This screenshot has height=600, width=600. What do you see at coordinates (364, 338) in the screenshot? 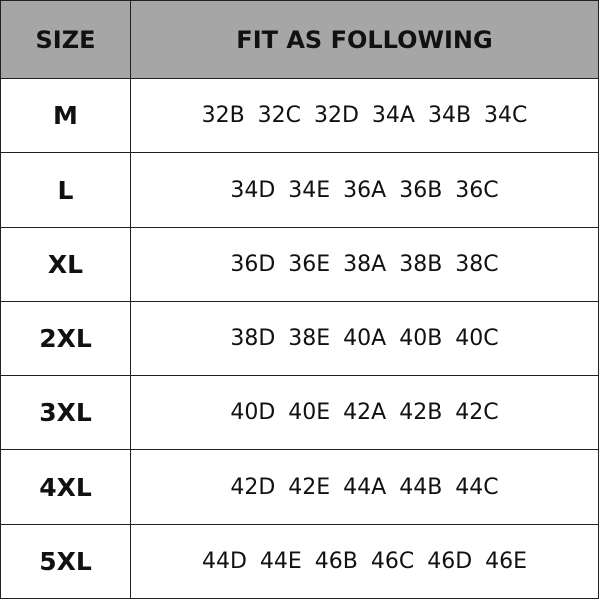
I see `fit-cell: 38D 38E 40A 40B 40C` at bounding box center [364, 338].